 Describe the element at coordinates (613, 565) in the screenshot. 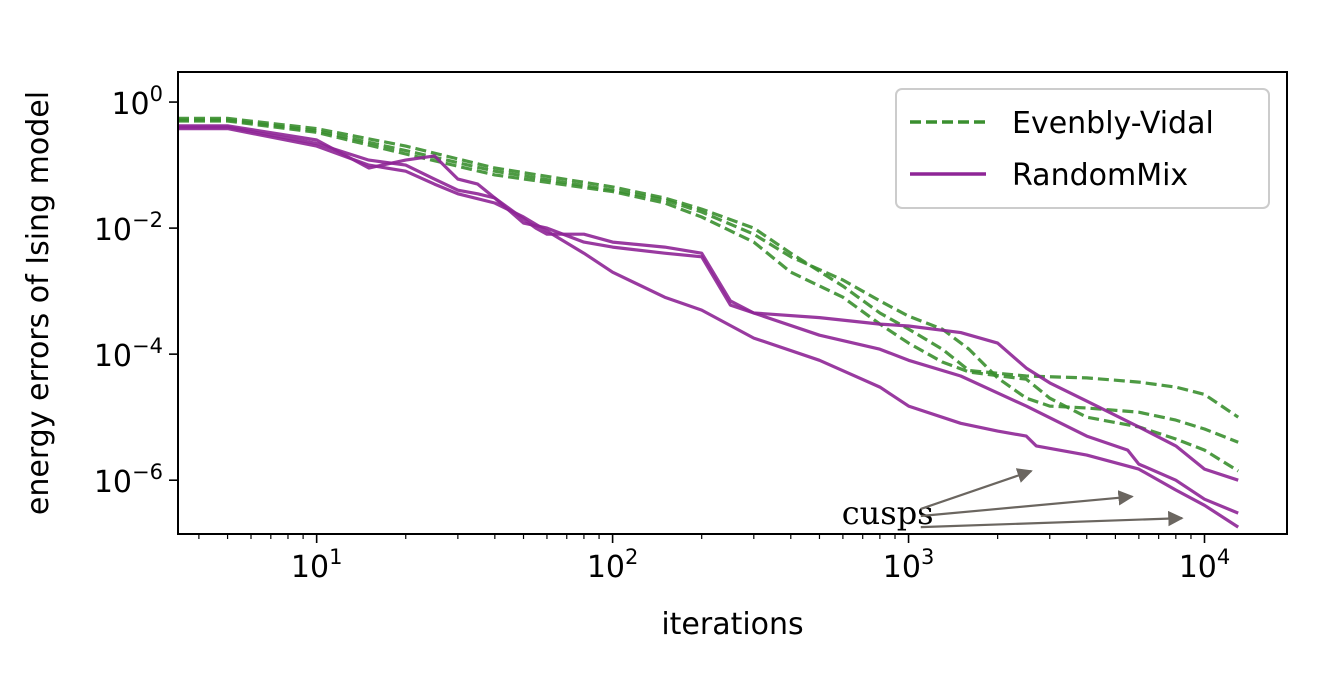

I see `x-tick-label-2: 10²` at that location.